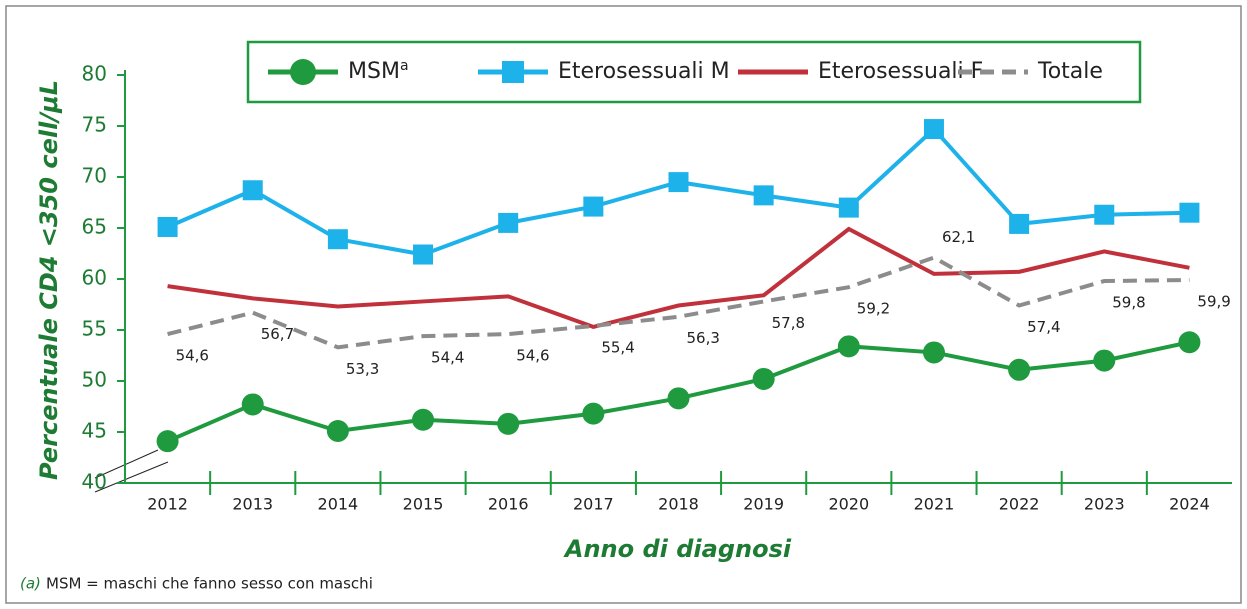  Describe the element at coordinates (593, 504) in the screenshot. I see `x-tick-label: 2017` at that location.